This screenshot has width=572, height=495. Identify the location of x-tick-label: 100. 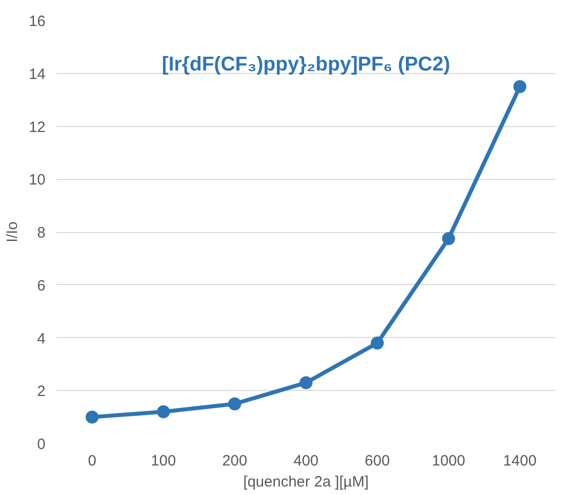
(163, 461).